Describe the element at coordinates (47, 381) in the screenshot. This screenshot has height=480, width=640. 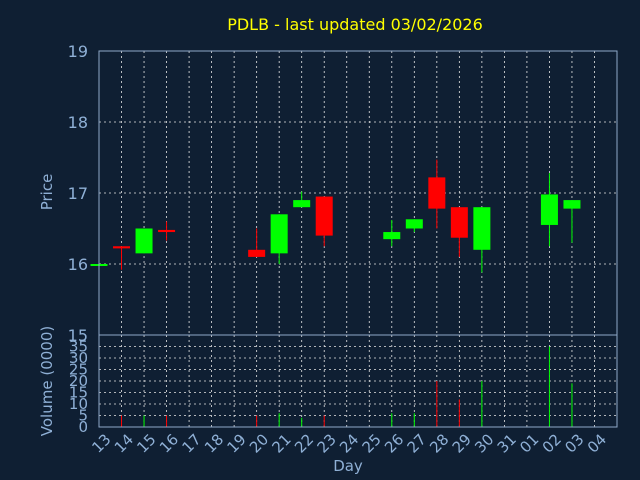
I see `volume-axis-label: Volume (0000)` at that location.